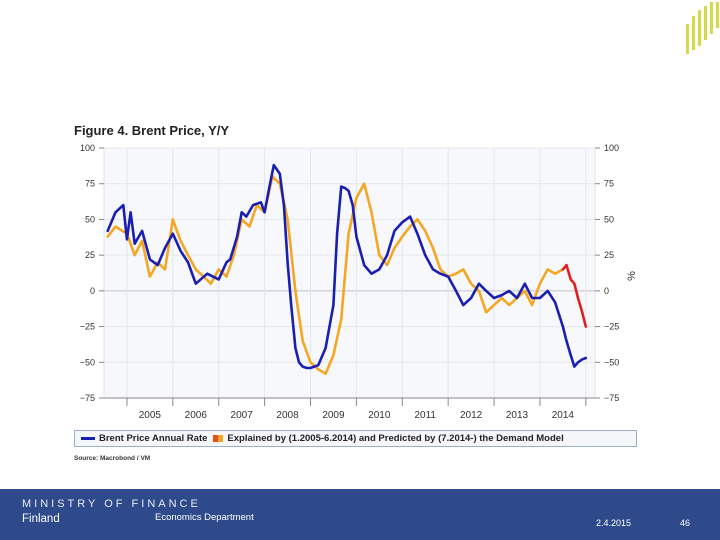 This screenshot has width=720, height=540. Describe the element at coordinates (88, 438) in the screenshot. I see `legend-line-swatch` at that location.